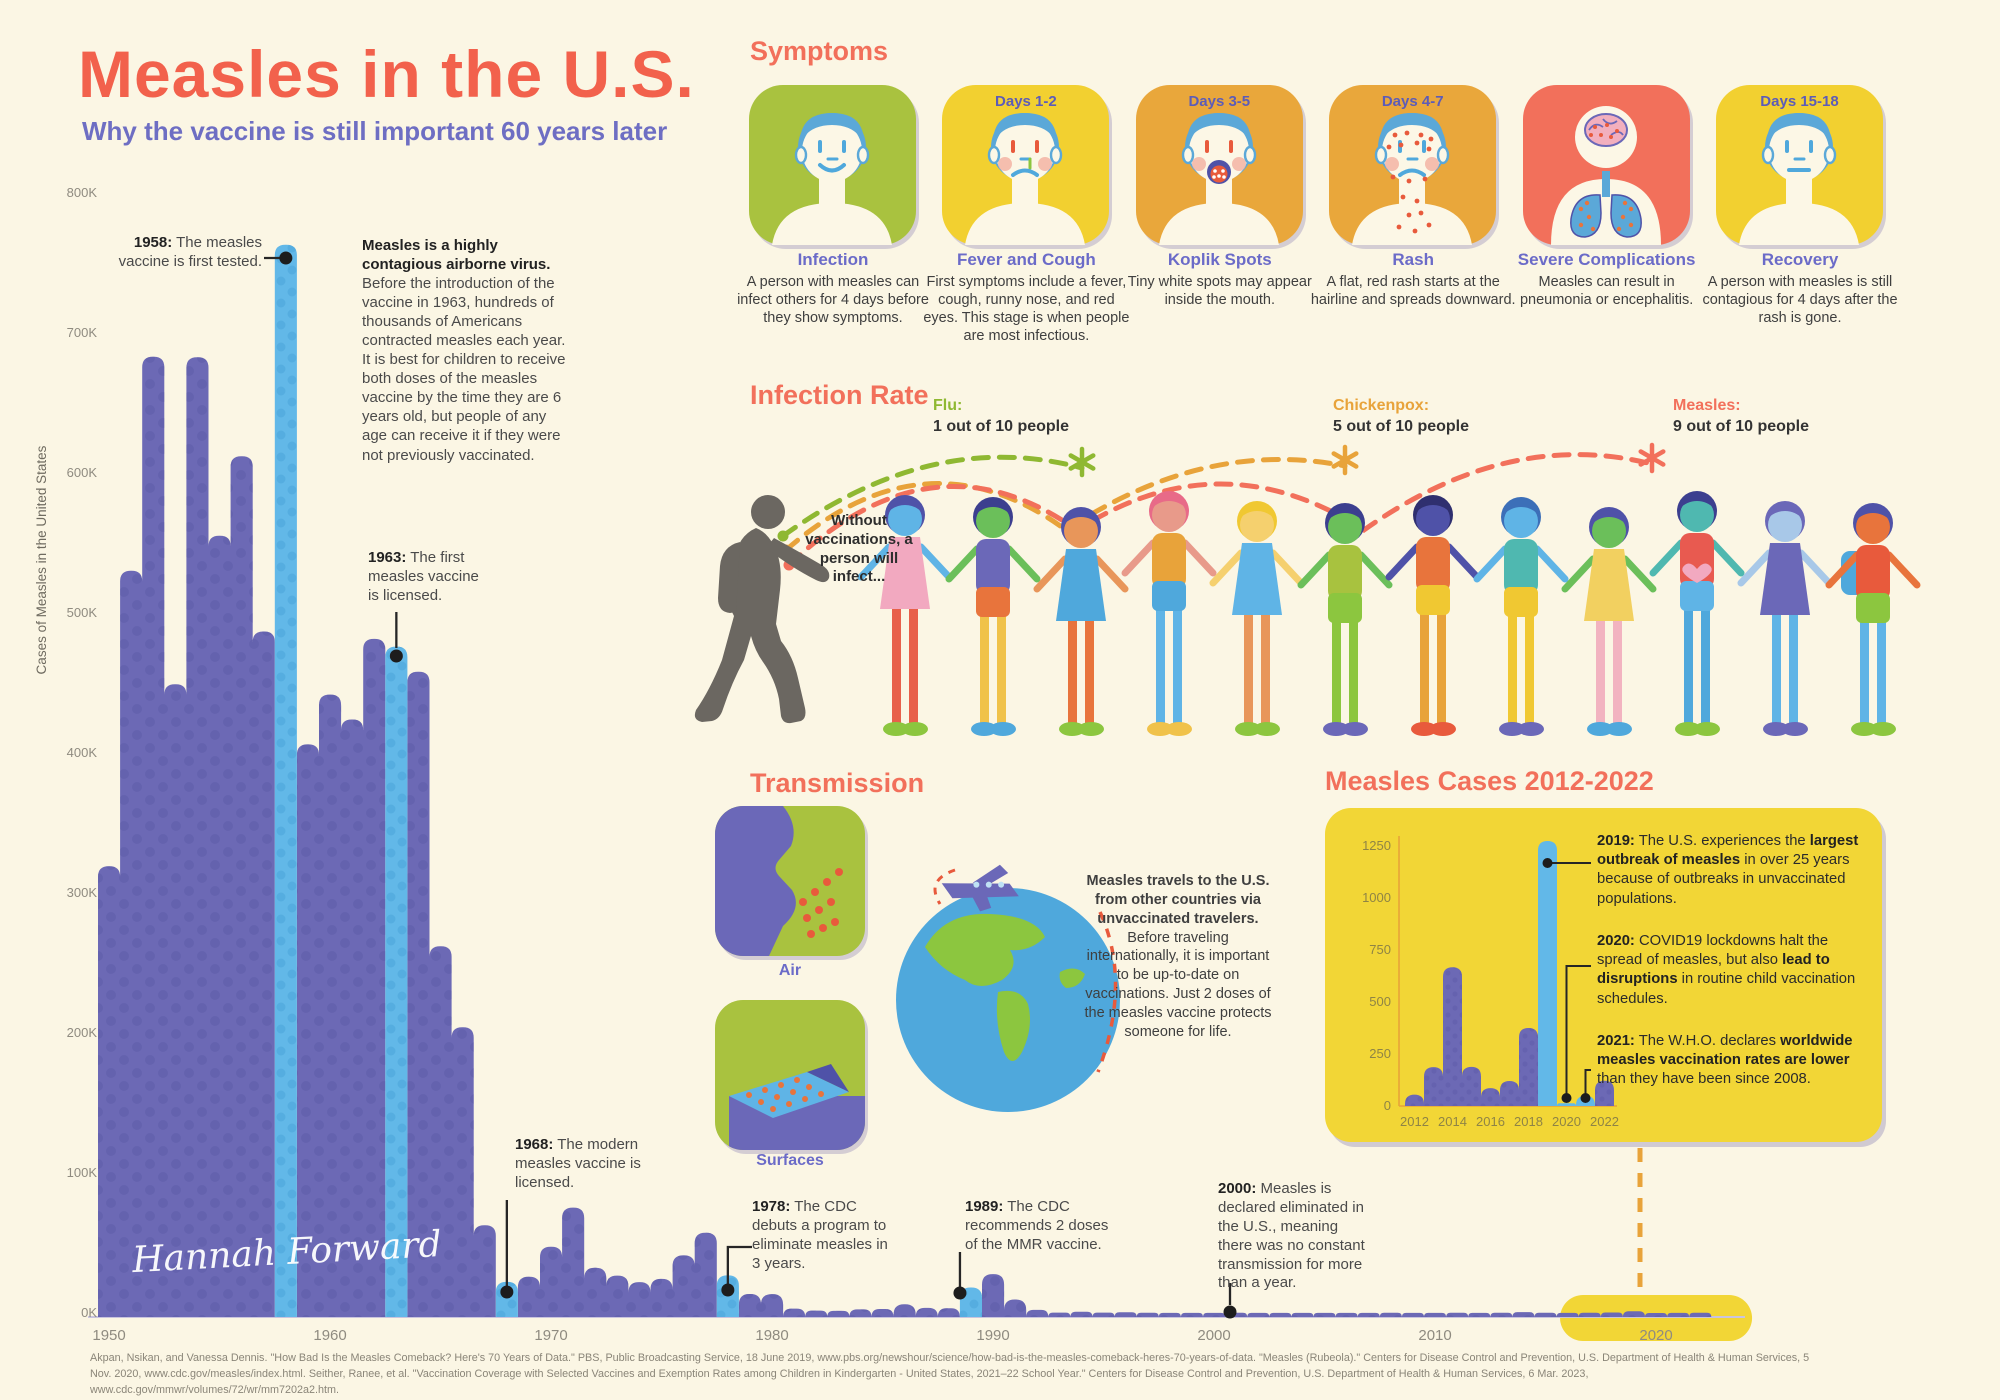 The height and width of the screenshot is (1400, 2000). I want to click on y-tick-label: 700K, so click(82, 332).